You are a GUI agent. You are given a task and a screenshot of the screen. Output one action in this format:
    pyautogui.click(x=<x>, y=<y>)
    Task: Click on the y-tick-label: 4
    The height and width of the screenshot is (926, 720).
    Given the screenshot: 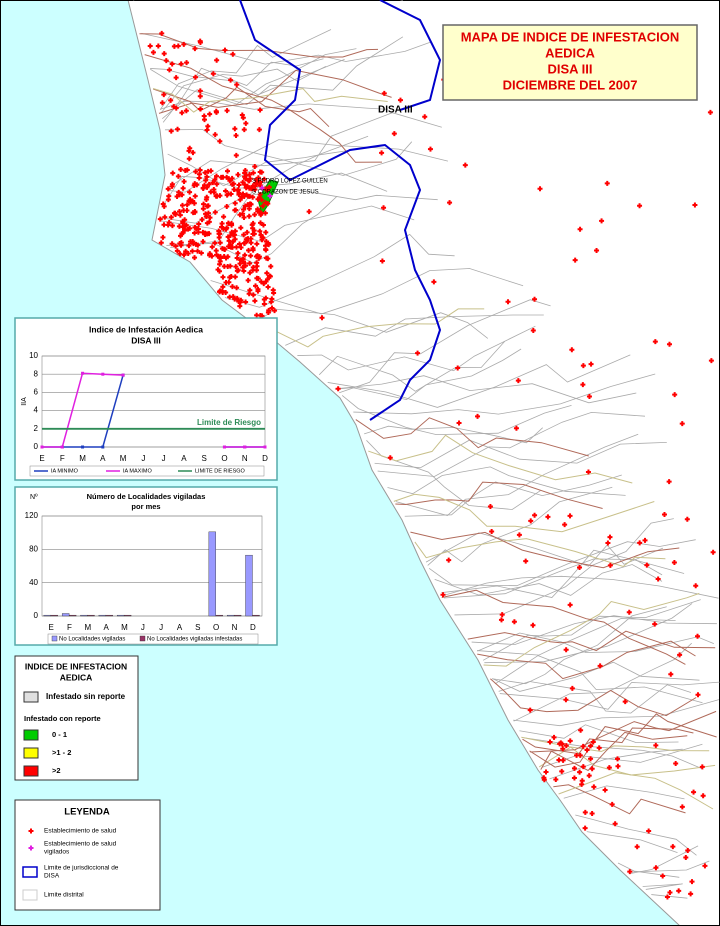 What is the action you would take?
    pyautogui.click(x=36, y=410)
    